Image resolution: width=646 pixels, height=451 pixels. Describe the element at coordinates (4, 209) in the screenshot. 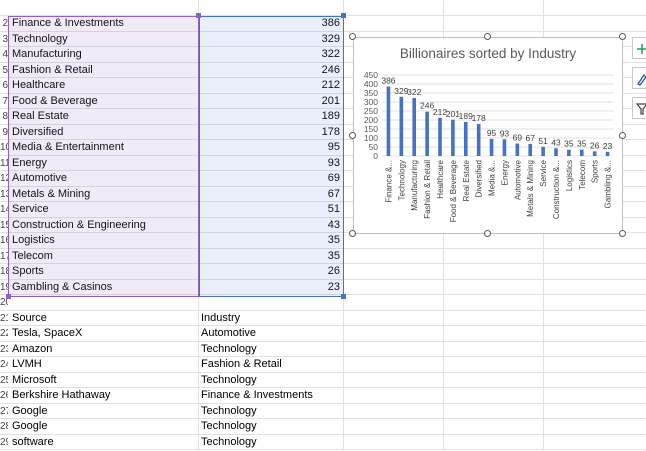

I see `row-header: 14` at that location.